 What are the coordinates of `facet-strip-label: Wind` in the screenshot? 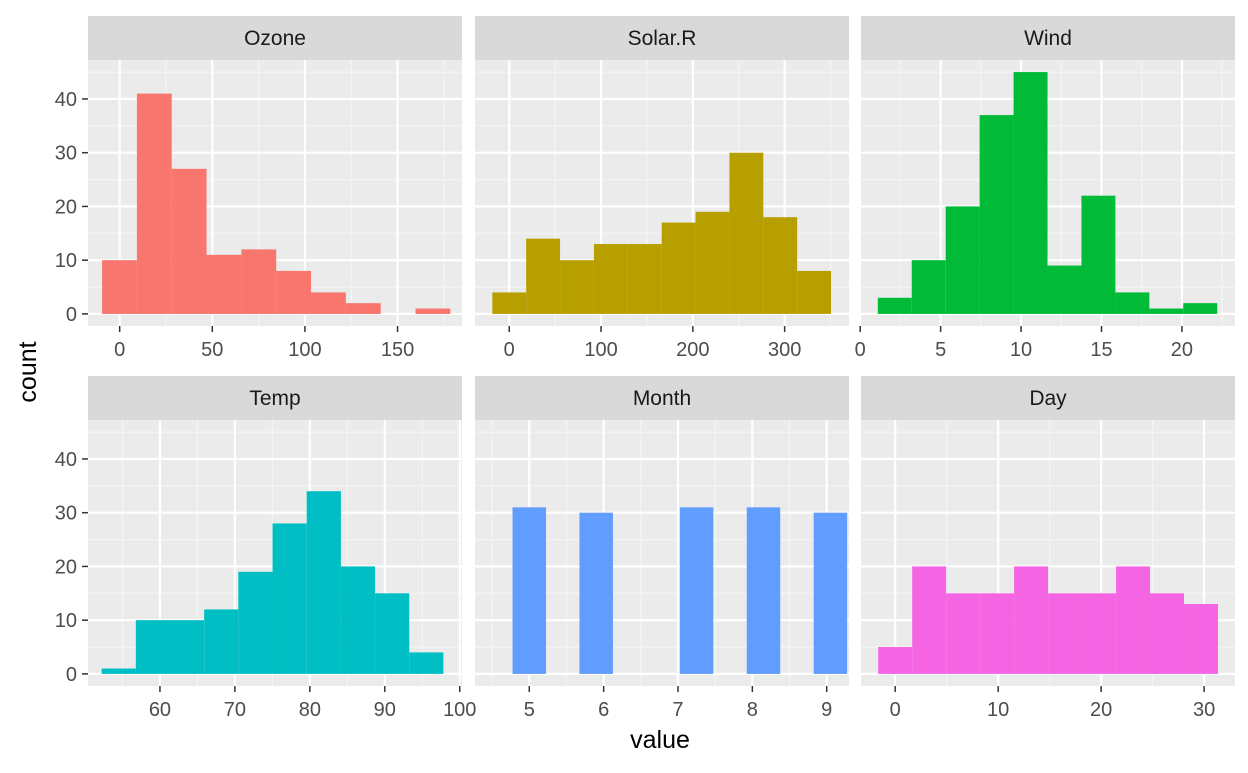 It's located at (1048, 38).